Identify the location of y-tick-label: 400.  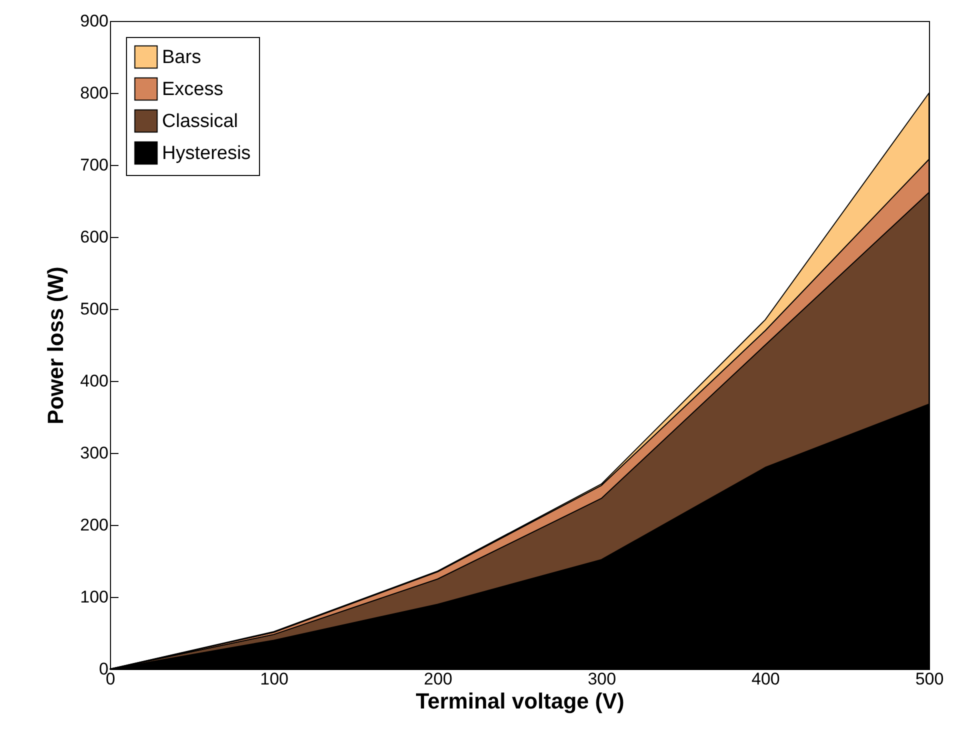
(94, 381).